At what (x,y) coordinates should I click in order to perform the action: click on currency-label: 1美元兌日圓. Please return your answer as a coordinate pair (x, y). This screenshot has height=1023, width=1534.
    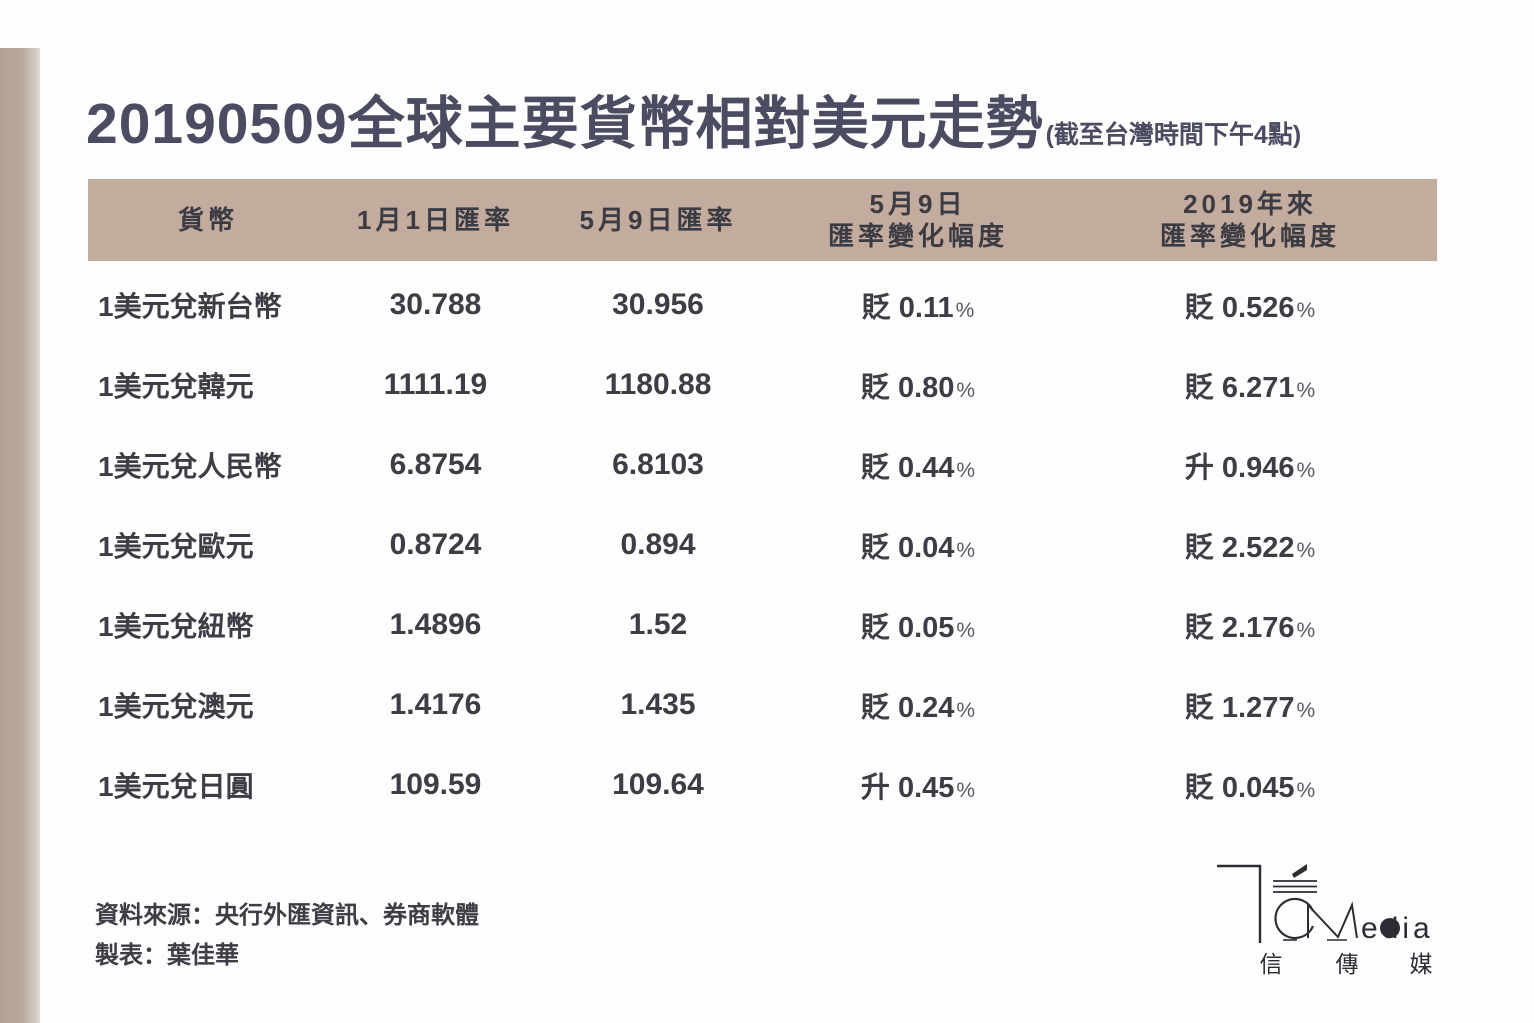
    Looking at the image, I should click on (176, 786).